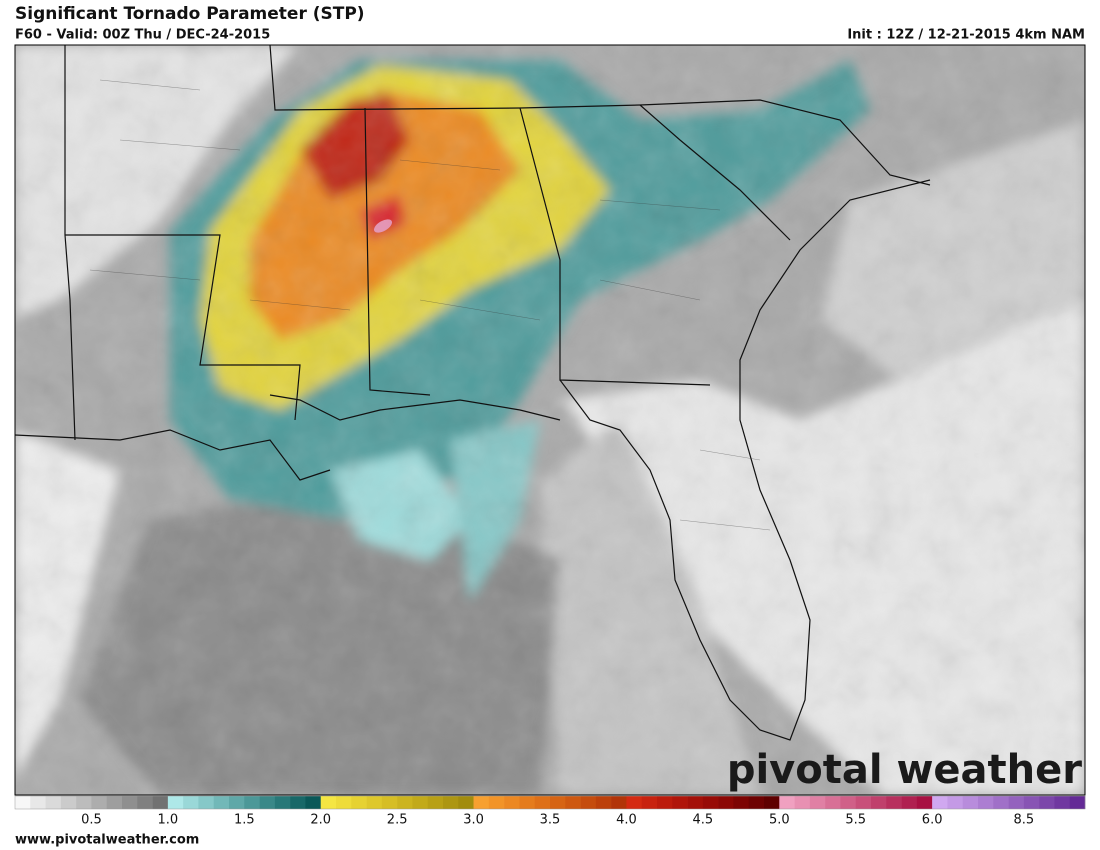  I want to click on colorbar-label: 6.0, so click(932, 820).